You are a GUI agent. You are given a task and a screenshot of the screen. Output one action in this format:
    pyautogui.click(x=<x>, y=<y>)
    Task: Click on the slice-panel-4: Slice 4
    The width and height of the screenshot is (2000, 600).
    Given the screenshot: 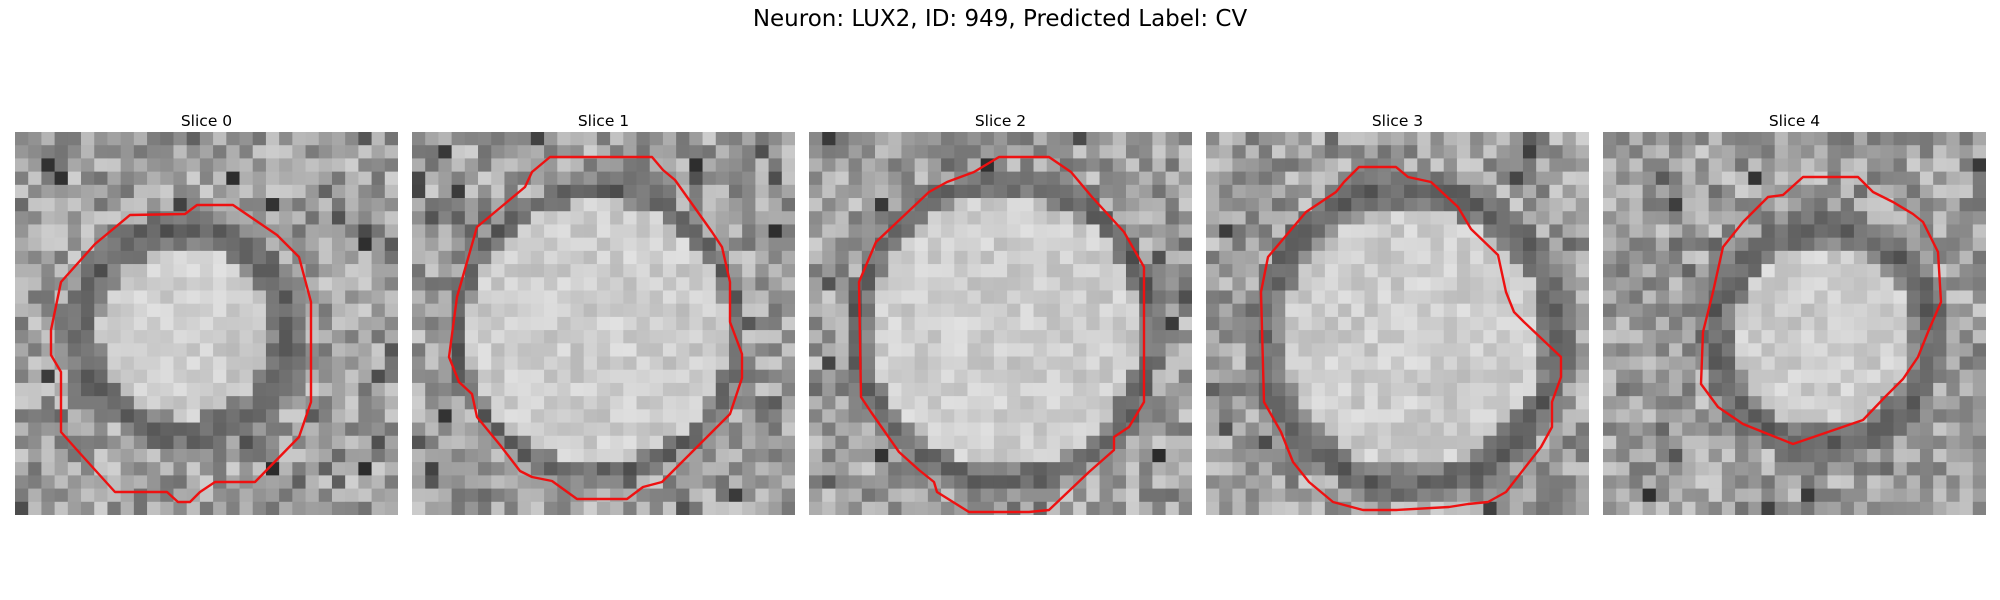 What is the action you would take?
    pyautogui.click(x=1794, y=312)
    